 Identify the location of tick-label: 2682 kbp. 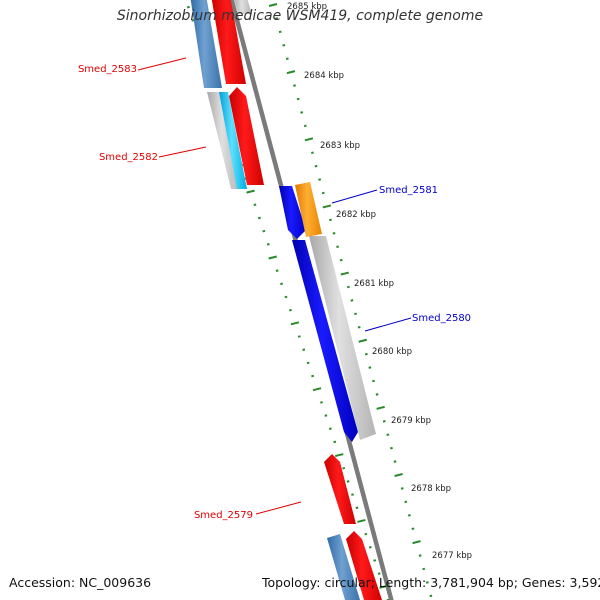
(356, 215).